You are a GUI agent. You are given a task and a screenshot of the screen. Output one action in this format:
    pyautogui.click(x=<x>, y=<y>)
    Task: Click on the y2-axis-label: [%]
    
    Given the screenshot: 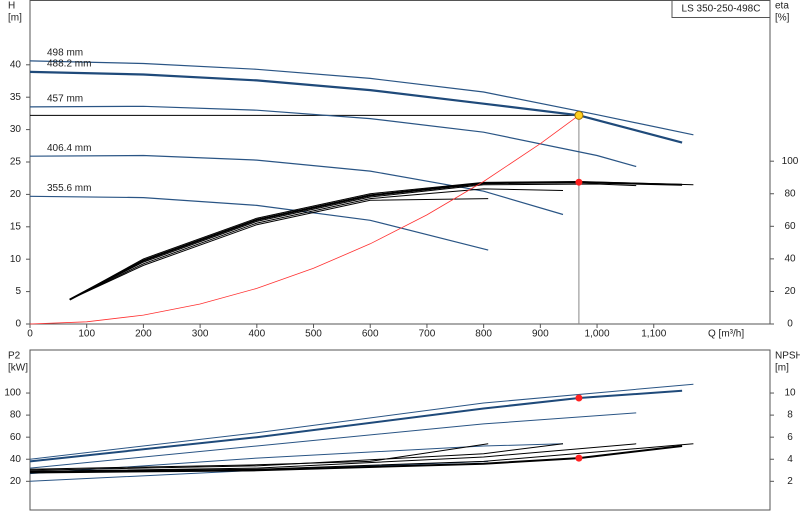 What is the action you would take?
    pyautogui.click(x=782, y=18)
    